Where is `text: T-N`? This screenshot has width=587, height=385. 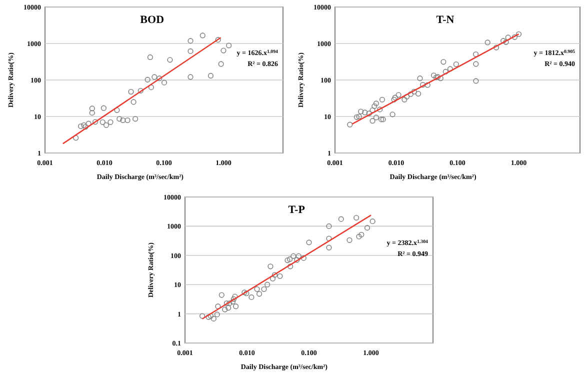
text: T-N is located at coordinates (445, 20).